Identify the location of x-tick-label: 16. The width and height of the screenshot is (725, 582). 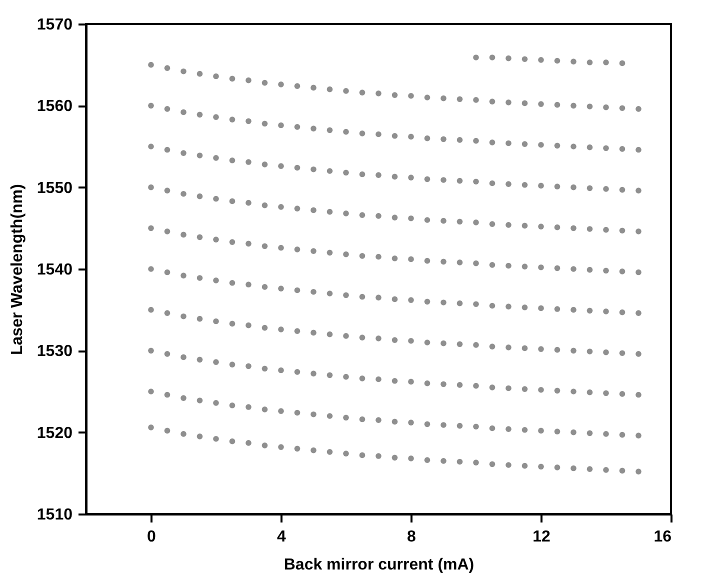
(663, 537).